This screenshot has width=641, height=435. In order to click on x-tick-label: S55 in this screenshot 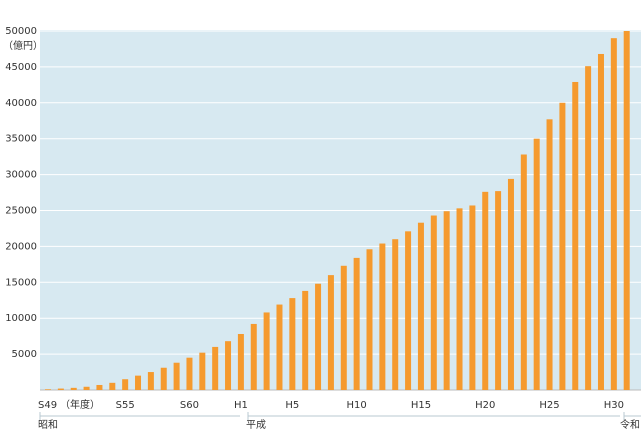, I will do `click(125, 405)`.